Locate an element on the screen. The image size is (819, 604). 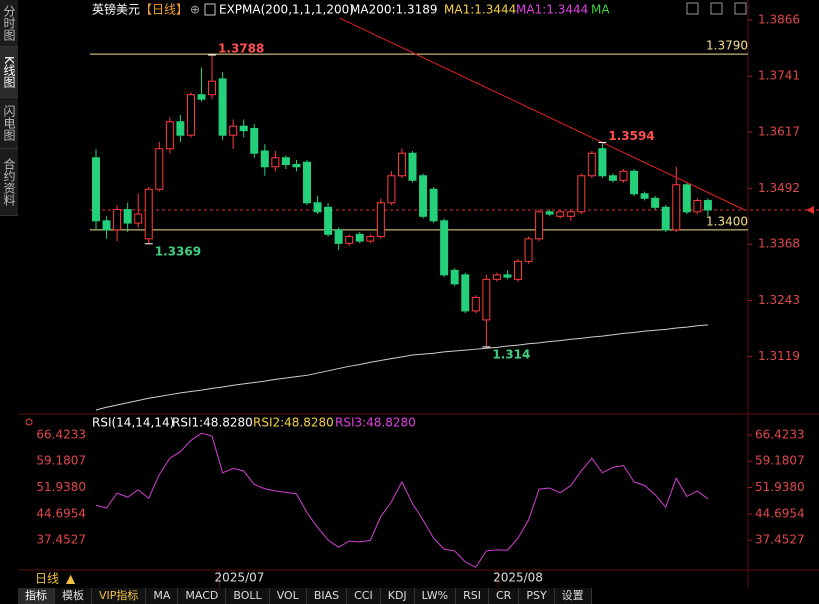
y-tick-label-left: 44.6954 is located at coordinates (61, 513).